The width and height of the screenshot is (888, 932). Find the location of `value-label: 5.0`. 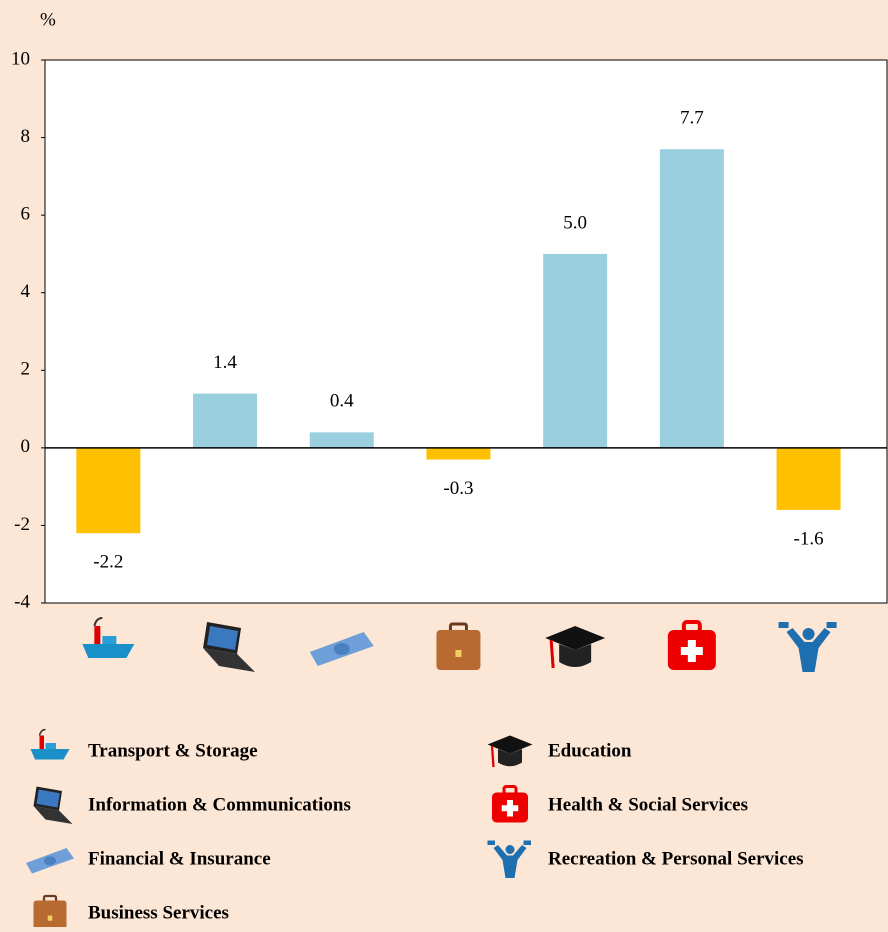

value-label: 5.0 is located at coordinates (575, 222).